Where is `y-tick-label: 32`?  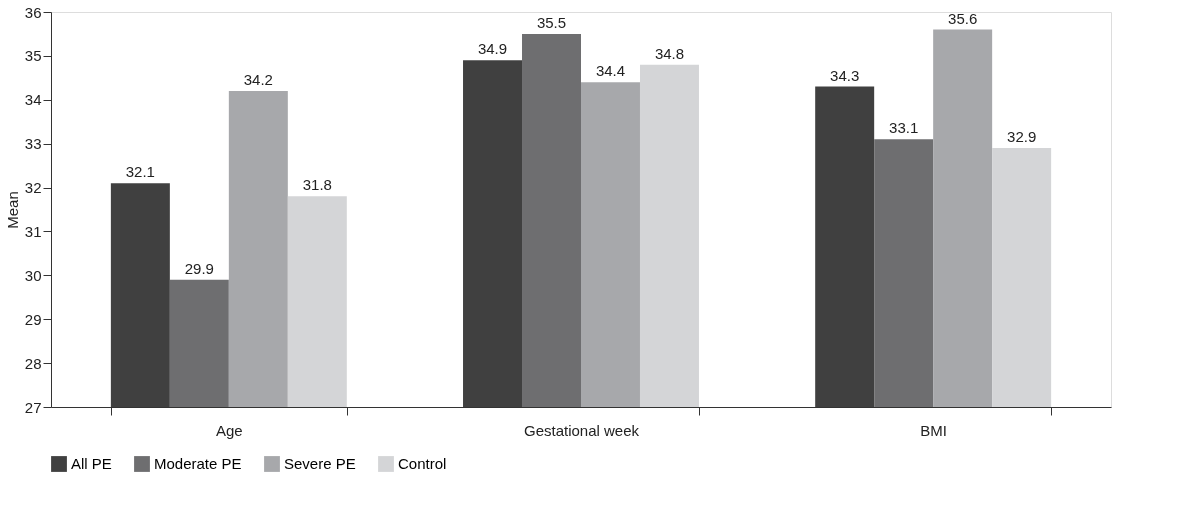 y-tick-label: 32 is located at coordinates (33, 188).